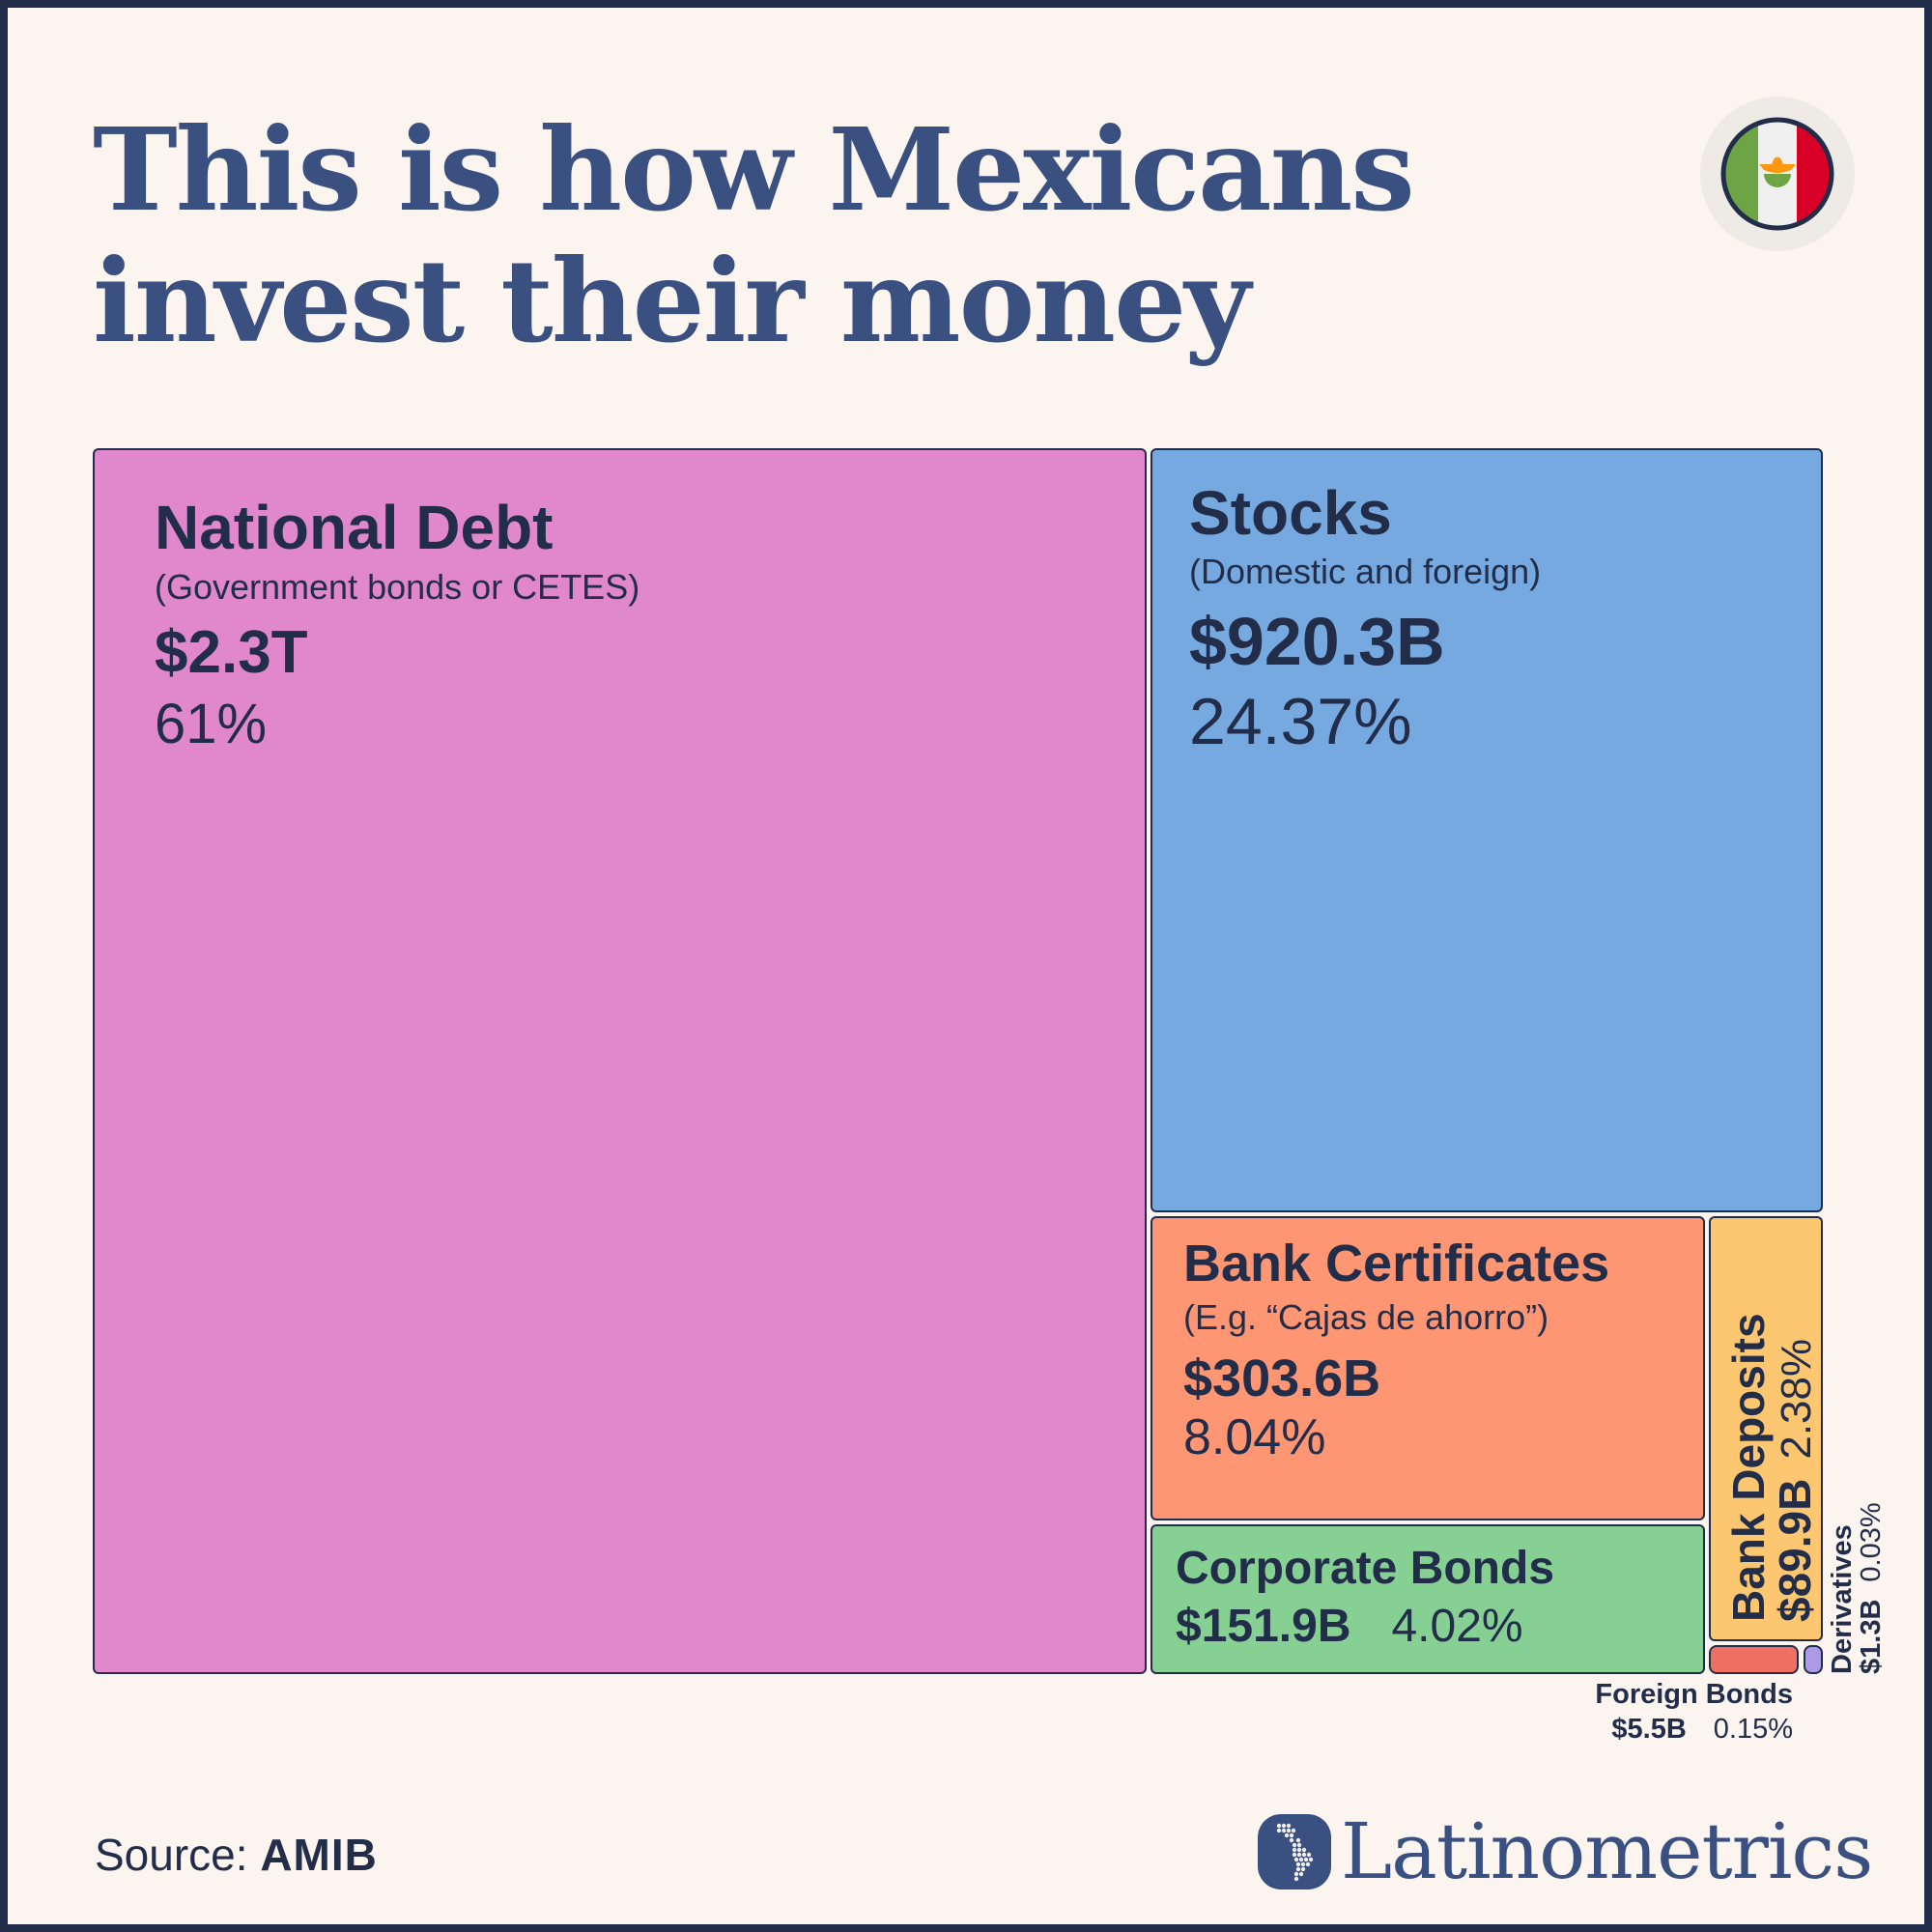  Describe the element at coordinates (1317, 641) in the screenshot. I see `tile-value: $920.3B` at that location.